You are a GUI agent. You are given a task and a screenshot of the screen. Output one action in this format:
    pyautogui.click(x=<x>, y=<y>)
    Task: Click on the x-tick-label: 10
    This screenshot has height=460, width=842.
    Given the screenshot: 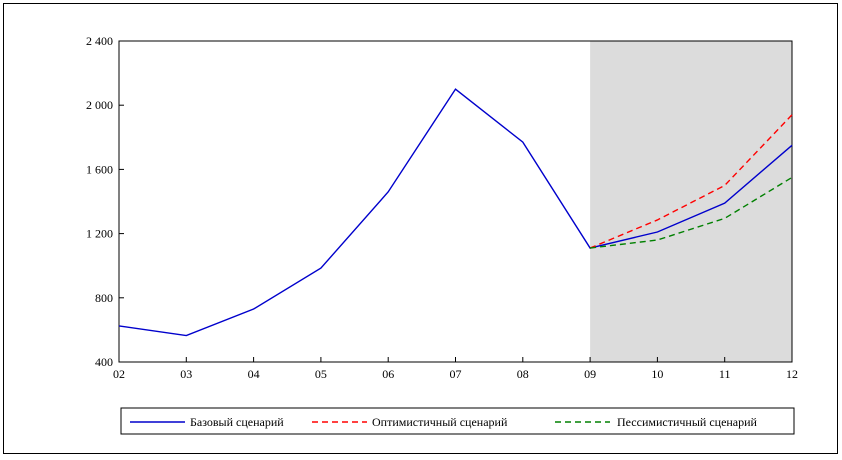 What is the action you would take?
    pyautogui.click(x=657, y=374)
    